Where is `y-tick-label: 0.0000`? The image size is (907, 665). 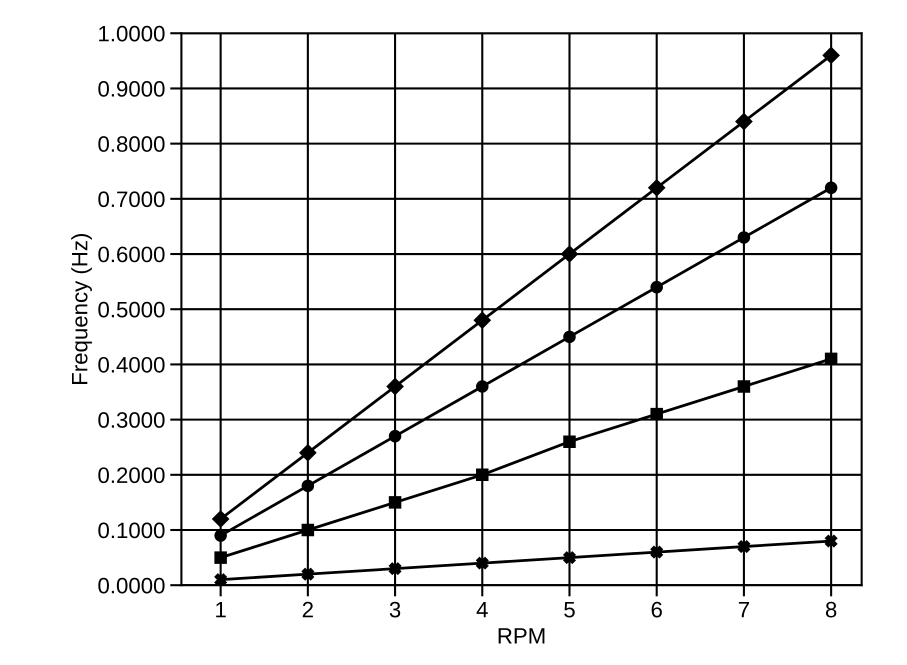
y-tick-label: 0.0000 is located at coordinates (131, 586).